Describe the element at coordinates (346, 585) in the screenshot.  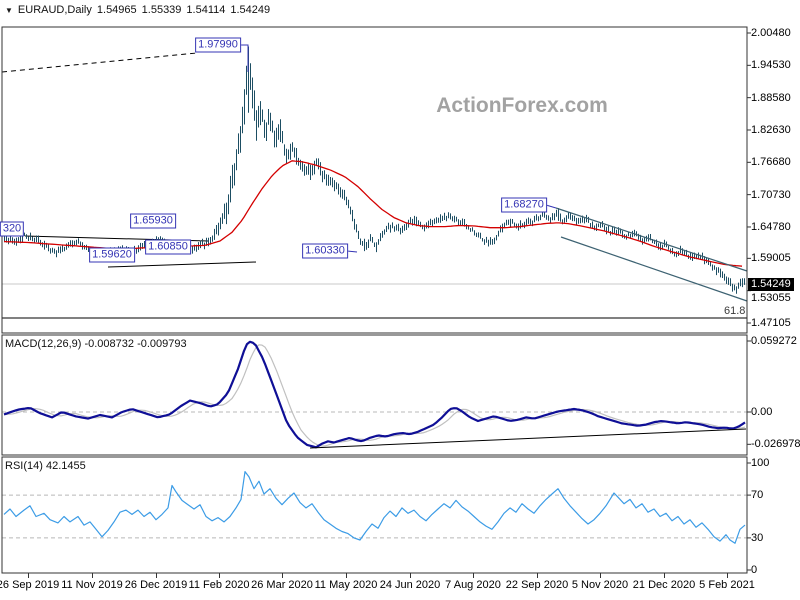
I see `date-axis-label: 11 May 2020` at that location.